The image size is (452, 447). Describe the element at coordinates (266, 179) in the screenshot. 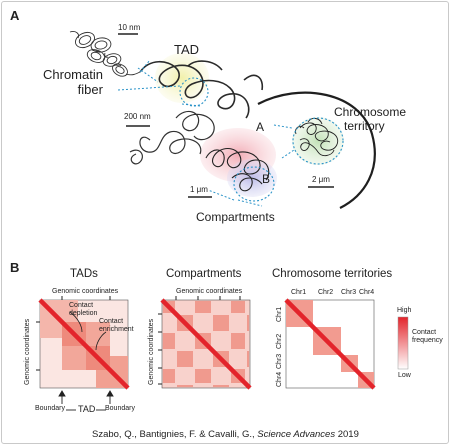

I see `compartment-b-label: B` at that location.